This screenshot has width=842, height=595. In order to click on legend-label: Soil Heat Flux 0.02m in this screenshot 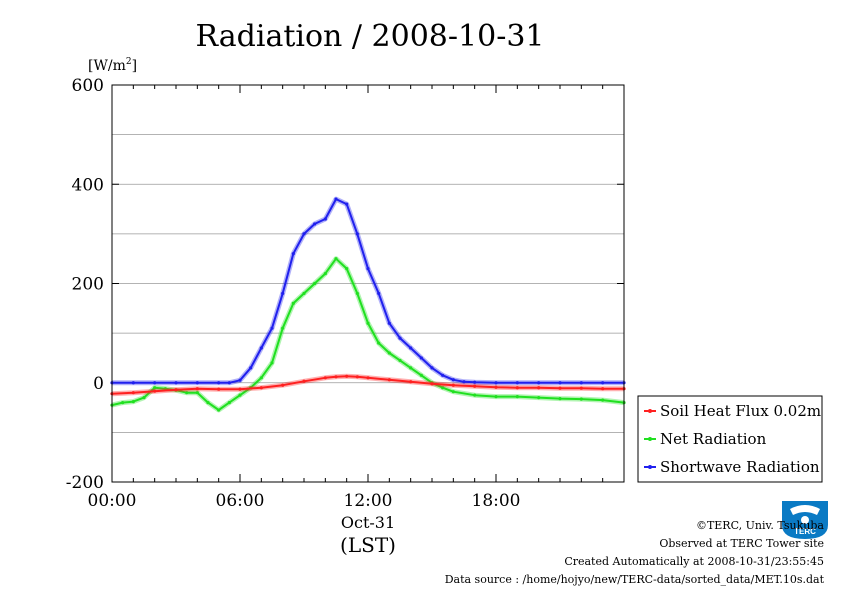, I will do `click(740, 411)`.